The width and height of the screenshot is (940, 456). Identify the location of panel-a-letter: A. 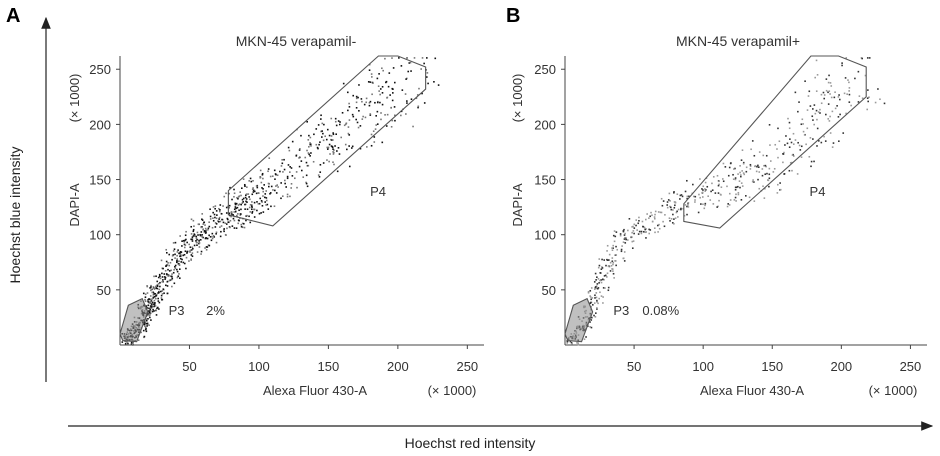
(13, 16).